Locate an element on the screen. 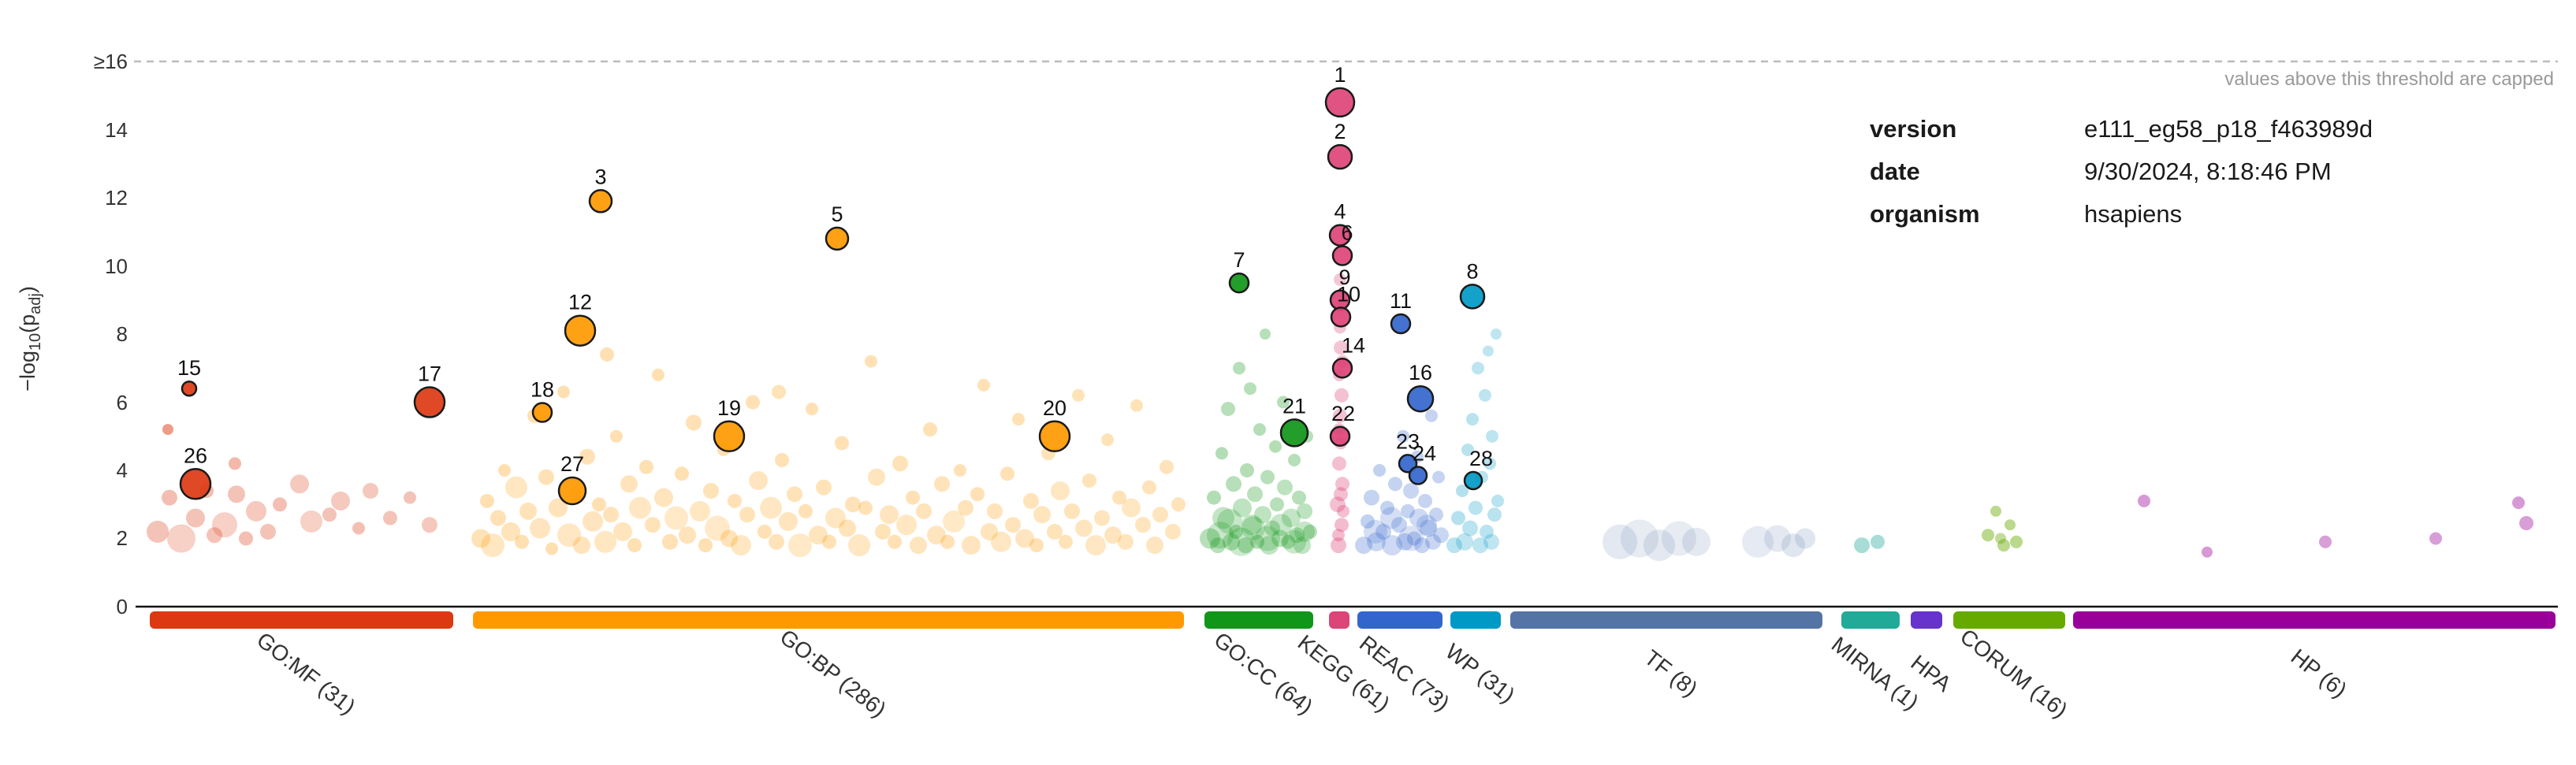  term-bubble-hp is located at coordinates (2518, 503).